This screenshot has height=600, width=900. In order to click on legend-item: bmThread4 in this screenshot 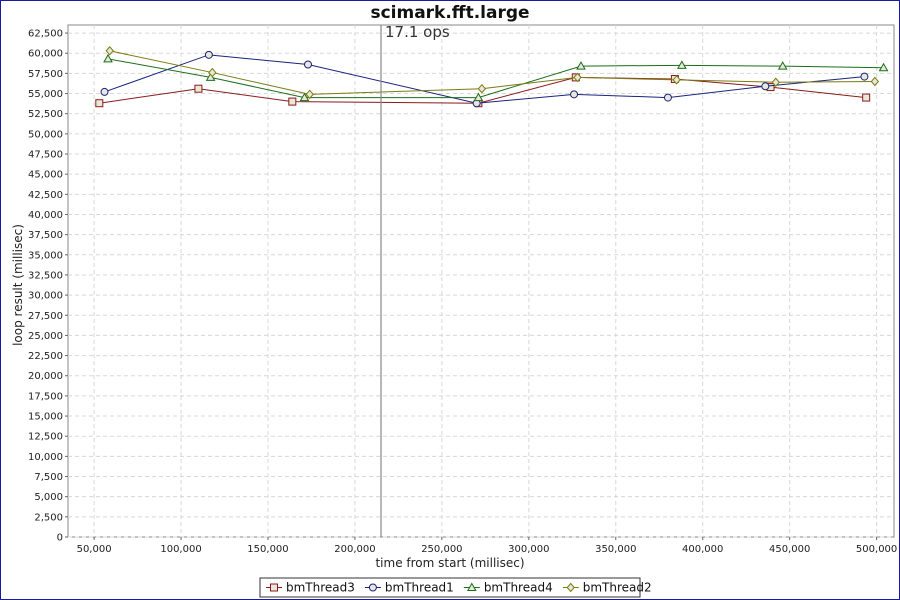, I will do `click(508, 588)`.